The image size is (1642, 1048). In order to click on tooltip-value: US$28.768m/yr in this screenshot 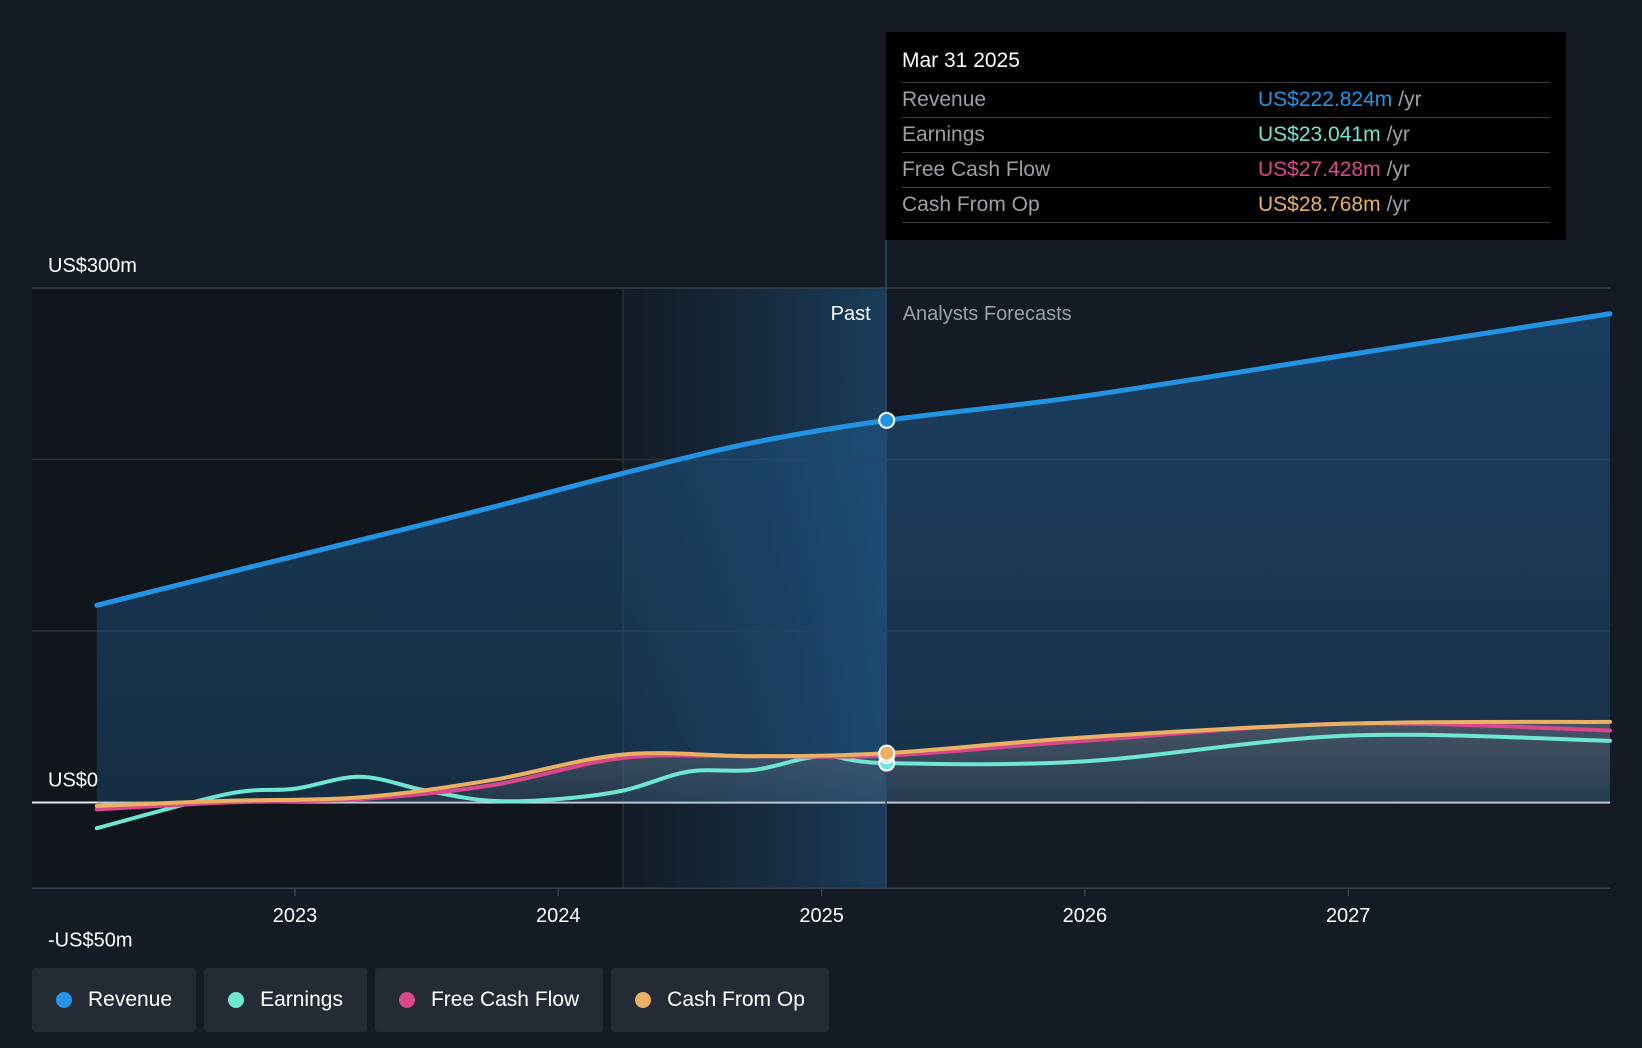, I will do `click(1334, 205)`.